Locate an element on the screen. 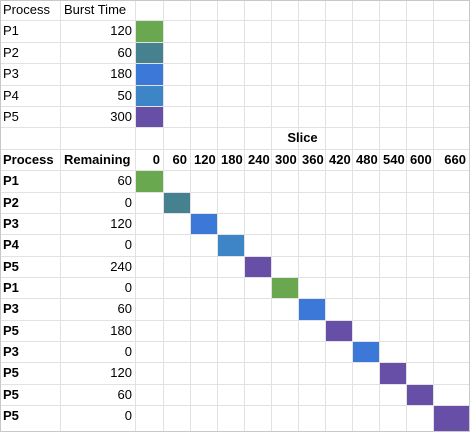 This screenshot has width=470, height=432. schedule-process-cell: P4 is located at coordinates (30, 246).